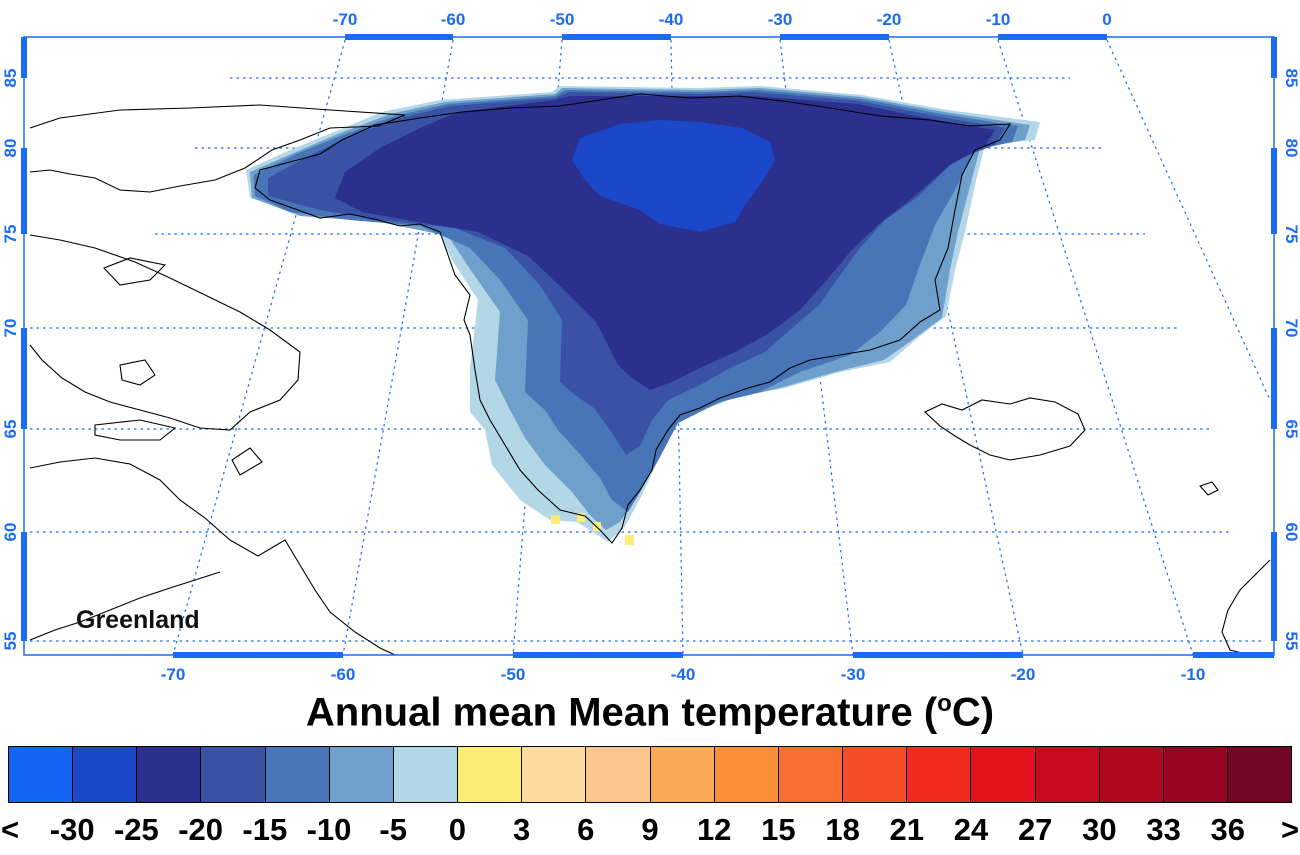  I want to click on colorbar-label: -25, so click(136, 829).